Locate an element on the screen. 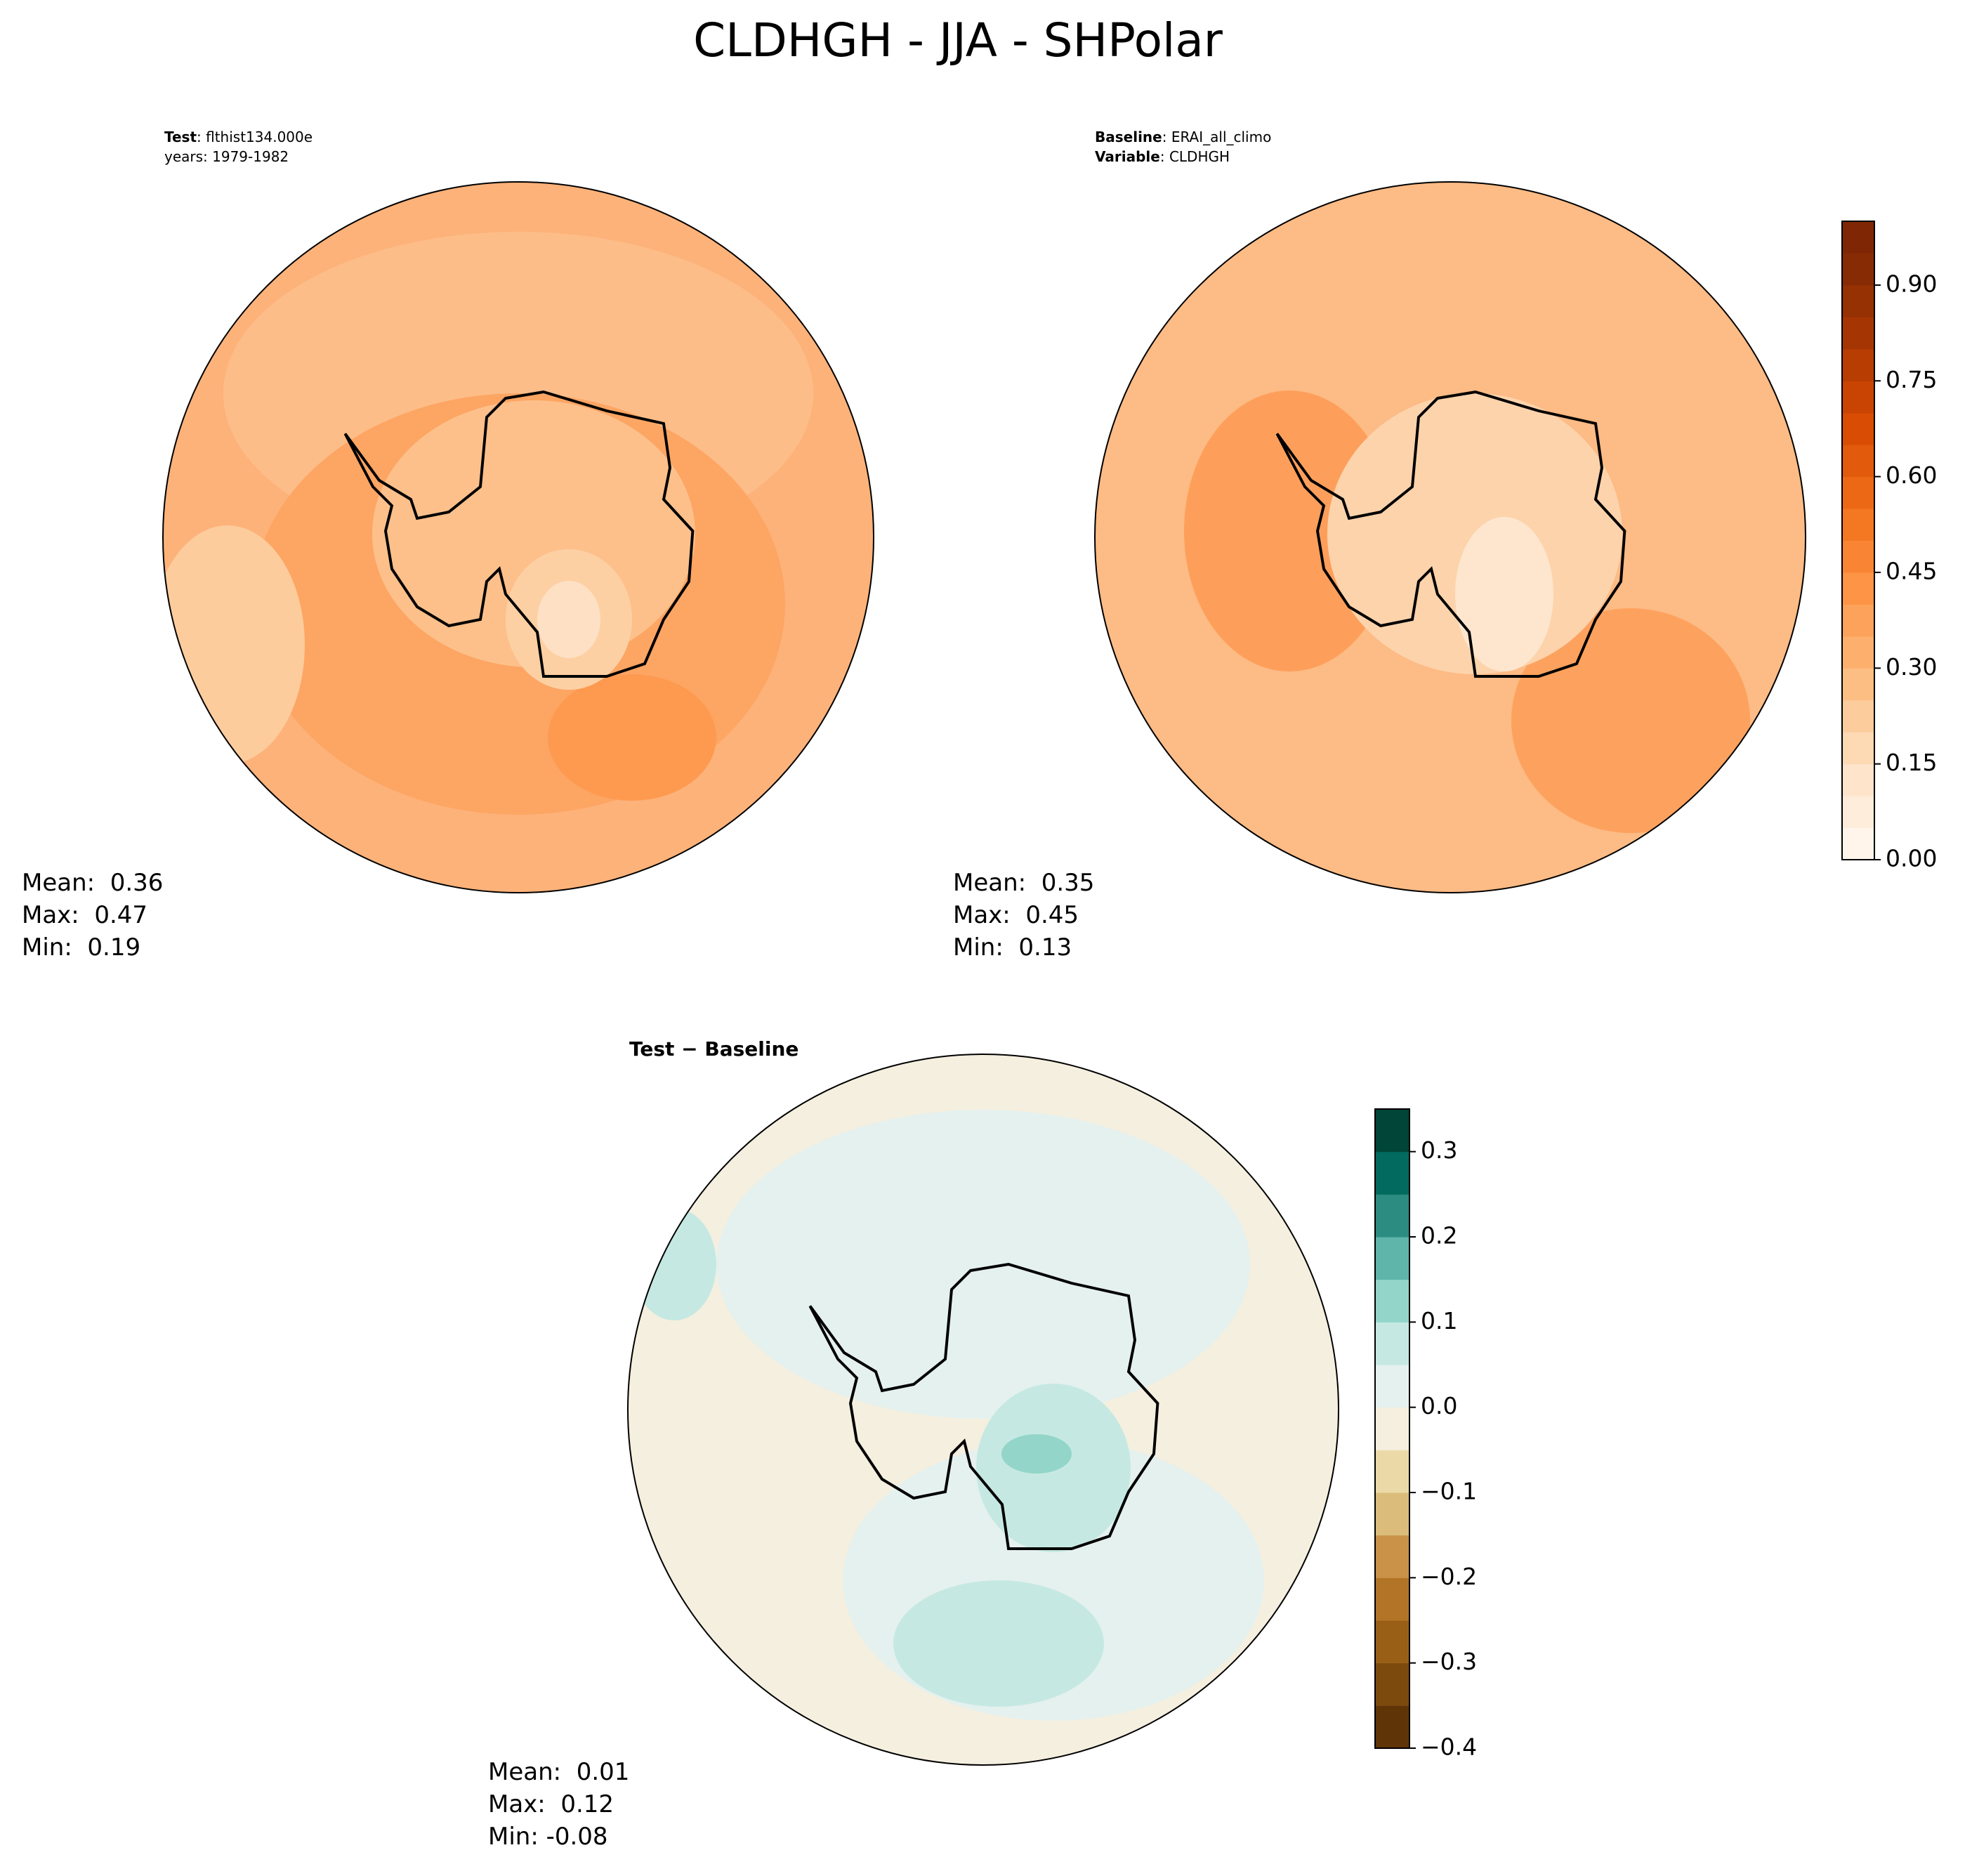  panel-header: Test: flthist134.000e is located at coordinates (238, 137).